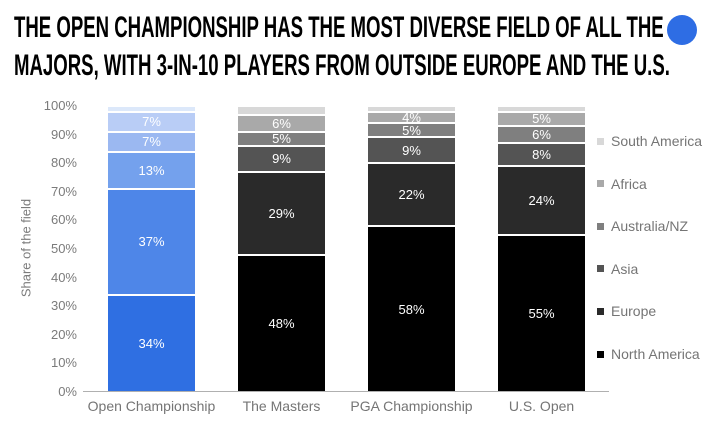 This screenshot has height=435, width=716. I want to click on bar-segment: 13%, so click(151, 169).